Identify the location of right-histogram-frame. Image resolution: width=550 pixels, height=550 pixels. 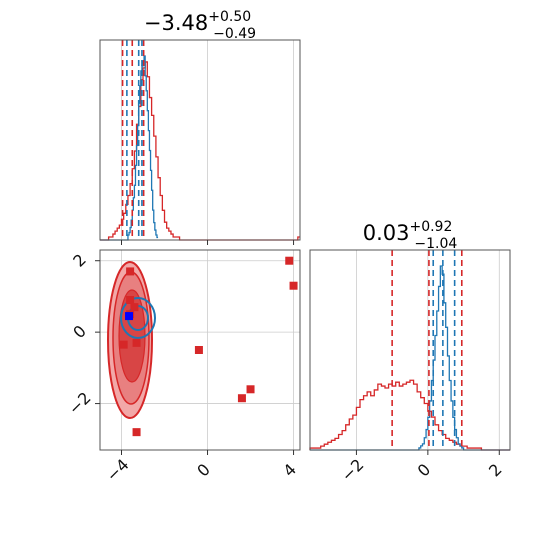
(410, 350).